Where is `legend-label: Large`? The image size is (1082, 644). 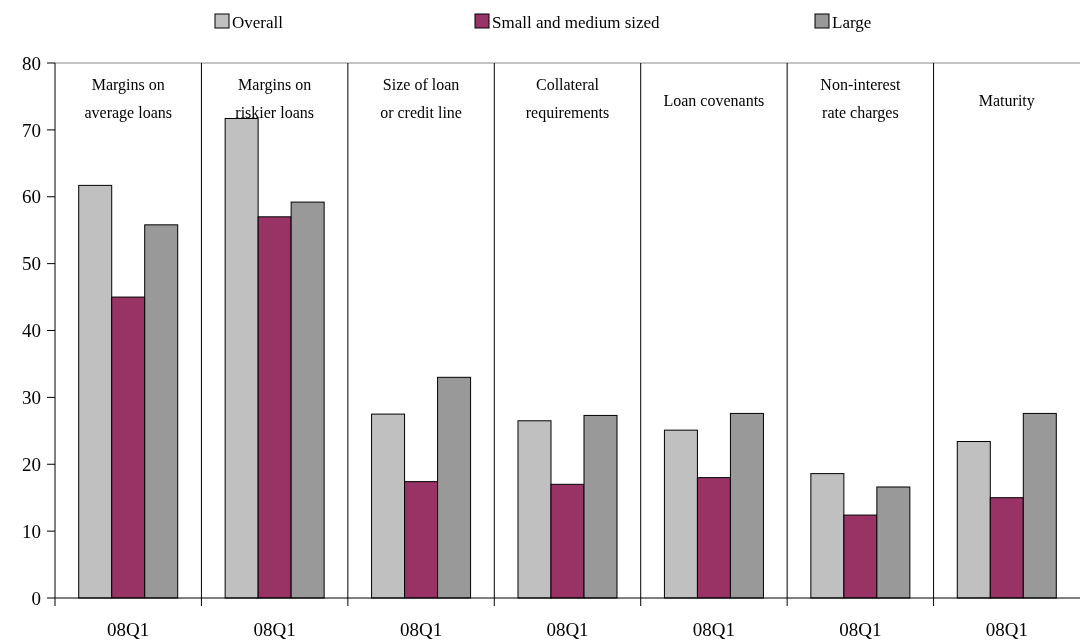
legend-label: Large is located at coordinates (852, 22).